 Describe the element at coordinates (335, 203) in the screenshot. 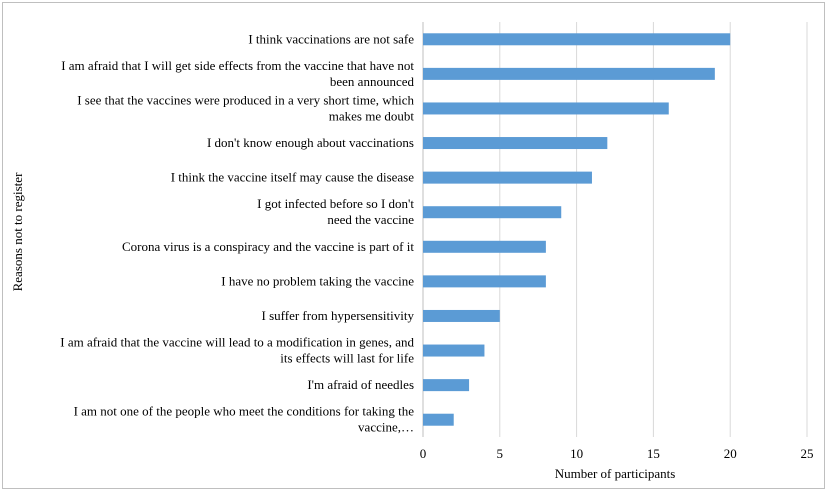

I see `category-label-line: I got infected before so I don't` at that location.